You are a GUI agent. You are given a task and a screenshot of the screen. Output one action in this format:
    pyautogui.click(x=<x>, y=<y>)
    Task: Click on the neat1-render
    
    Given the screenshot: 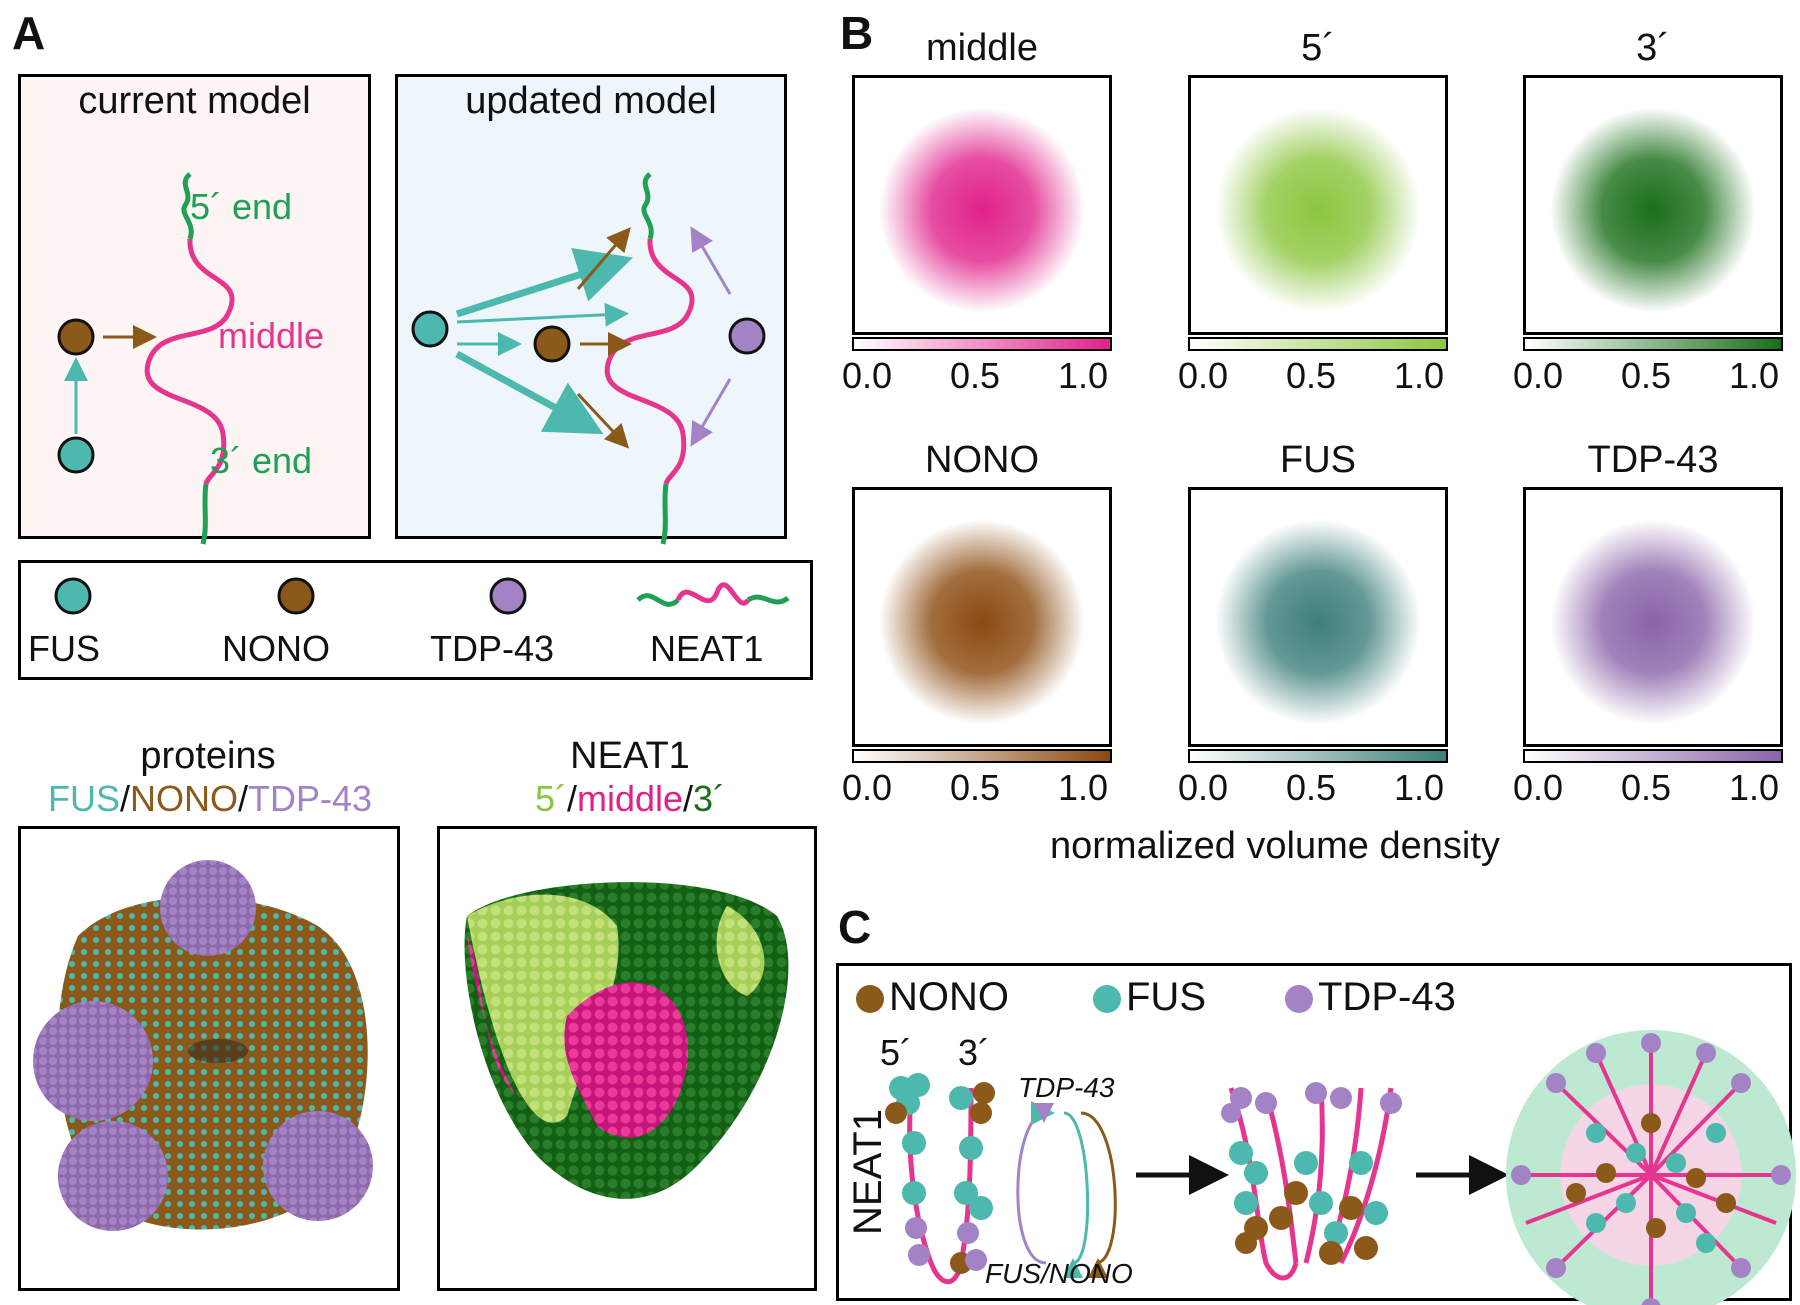 What is the action you would take?
    pyautogui.click(x=626, y=1040)
    